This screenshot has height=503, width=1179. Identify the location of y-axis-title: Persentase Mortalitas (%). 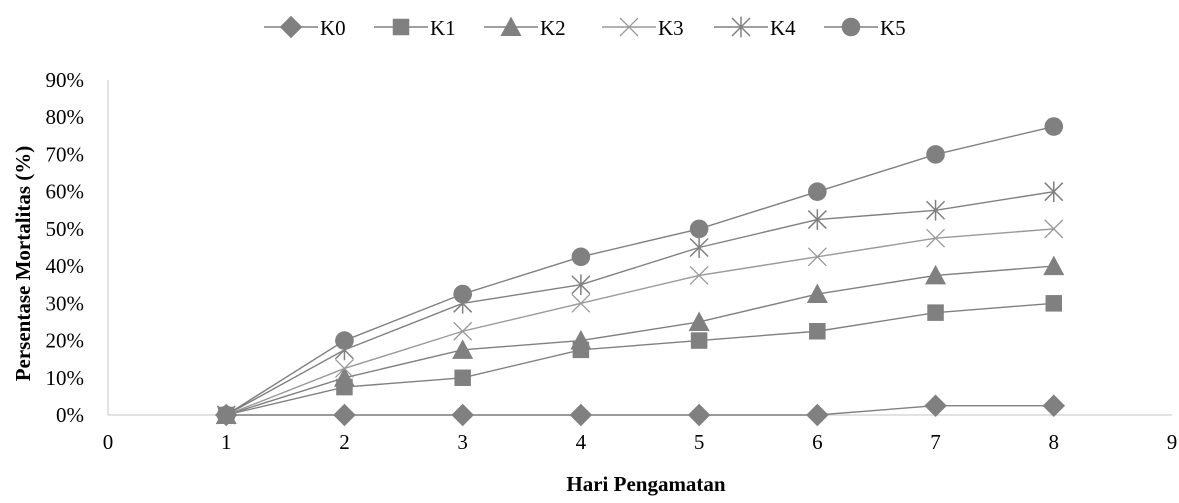
(23, 264).